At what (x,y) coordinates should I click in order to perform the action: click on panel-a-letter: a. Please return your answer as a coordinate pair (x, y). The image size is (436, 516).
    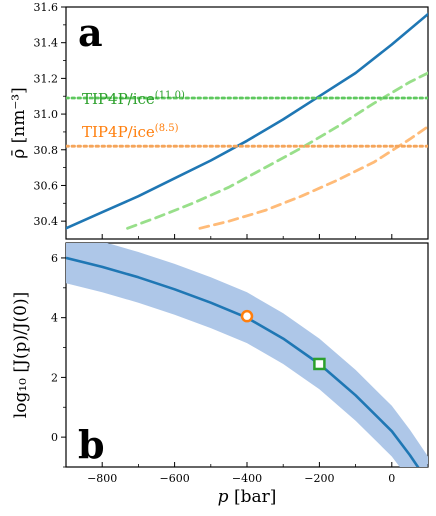
    Looking at the image, I should click on (90, 32).